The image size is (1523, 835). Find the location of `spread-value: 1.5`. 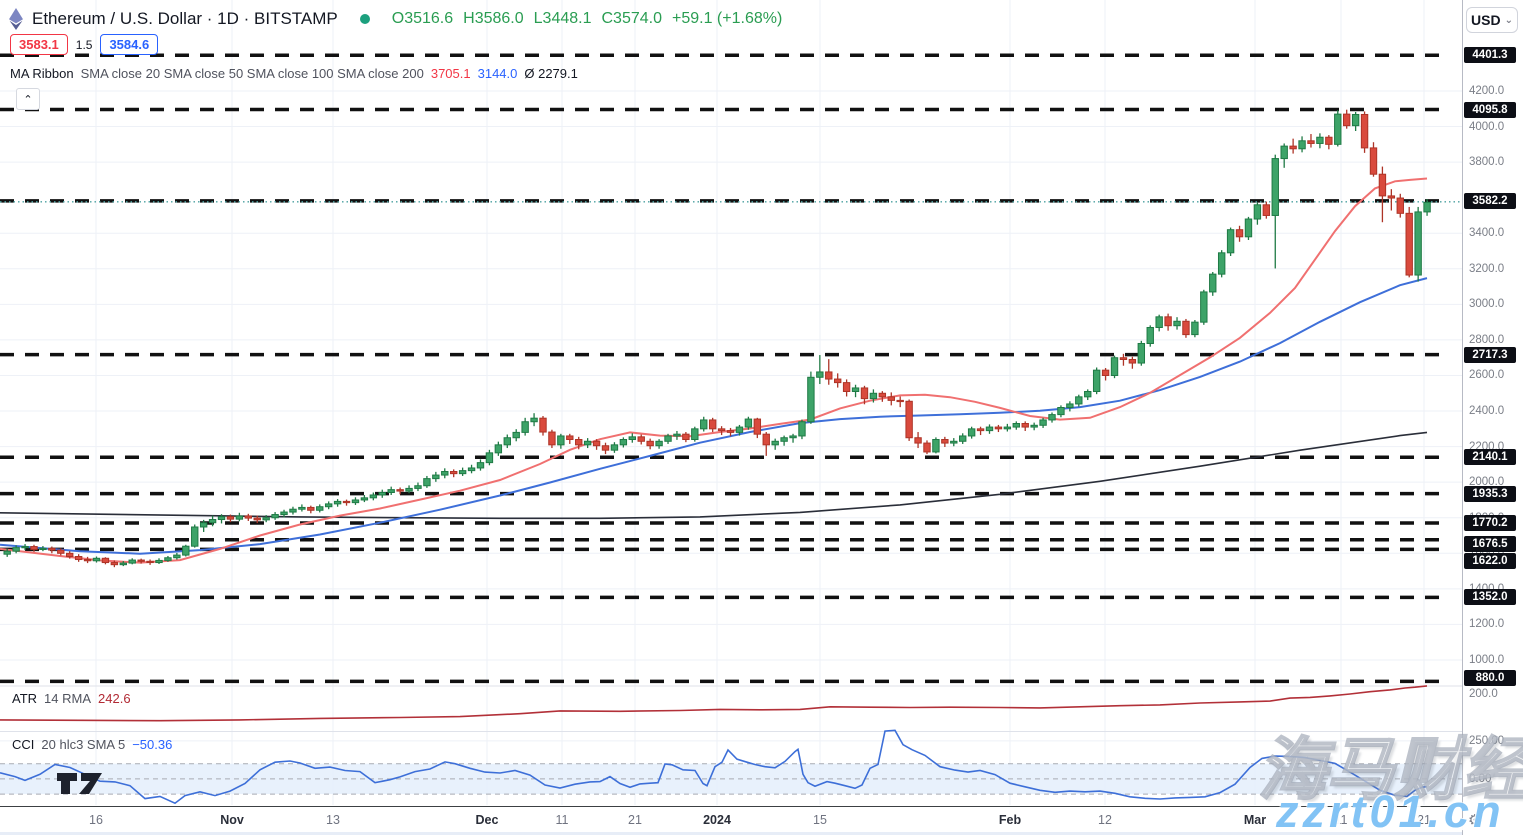

spread-value: 1.5 is located at coordinates (84, 44).